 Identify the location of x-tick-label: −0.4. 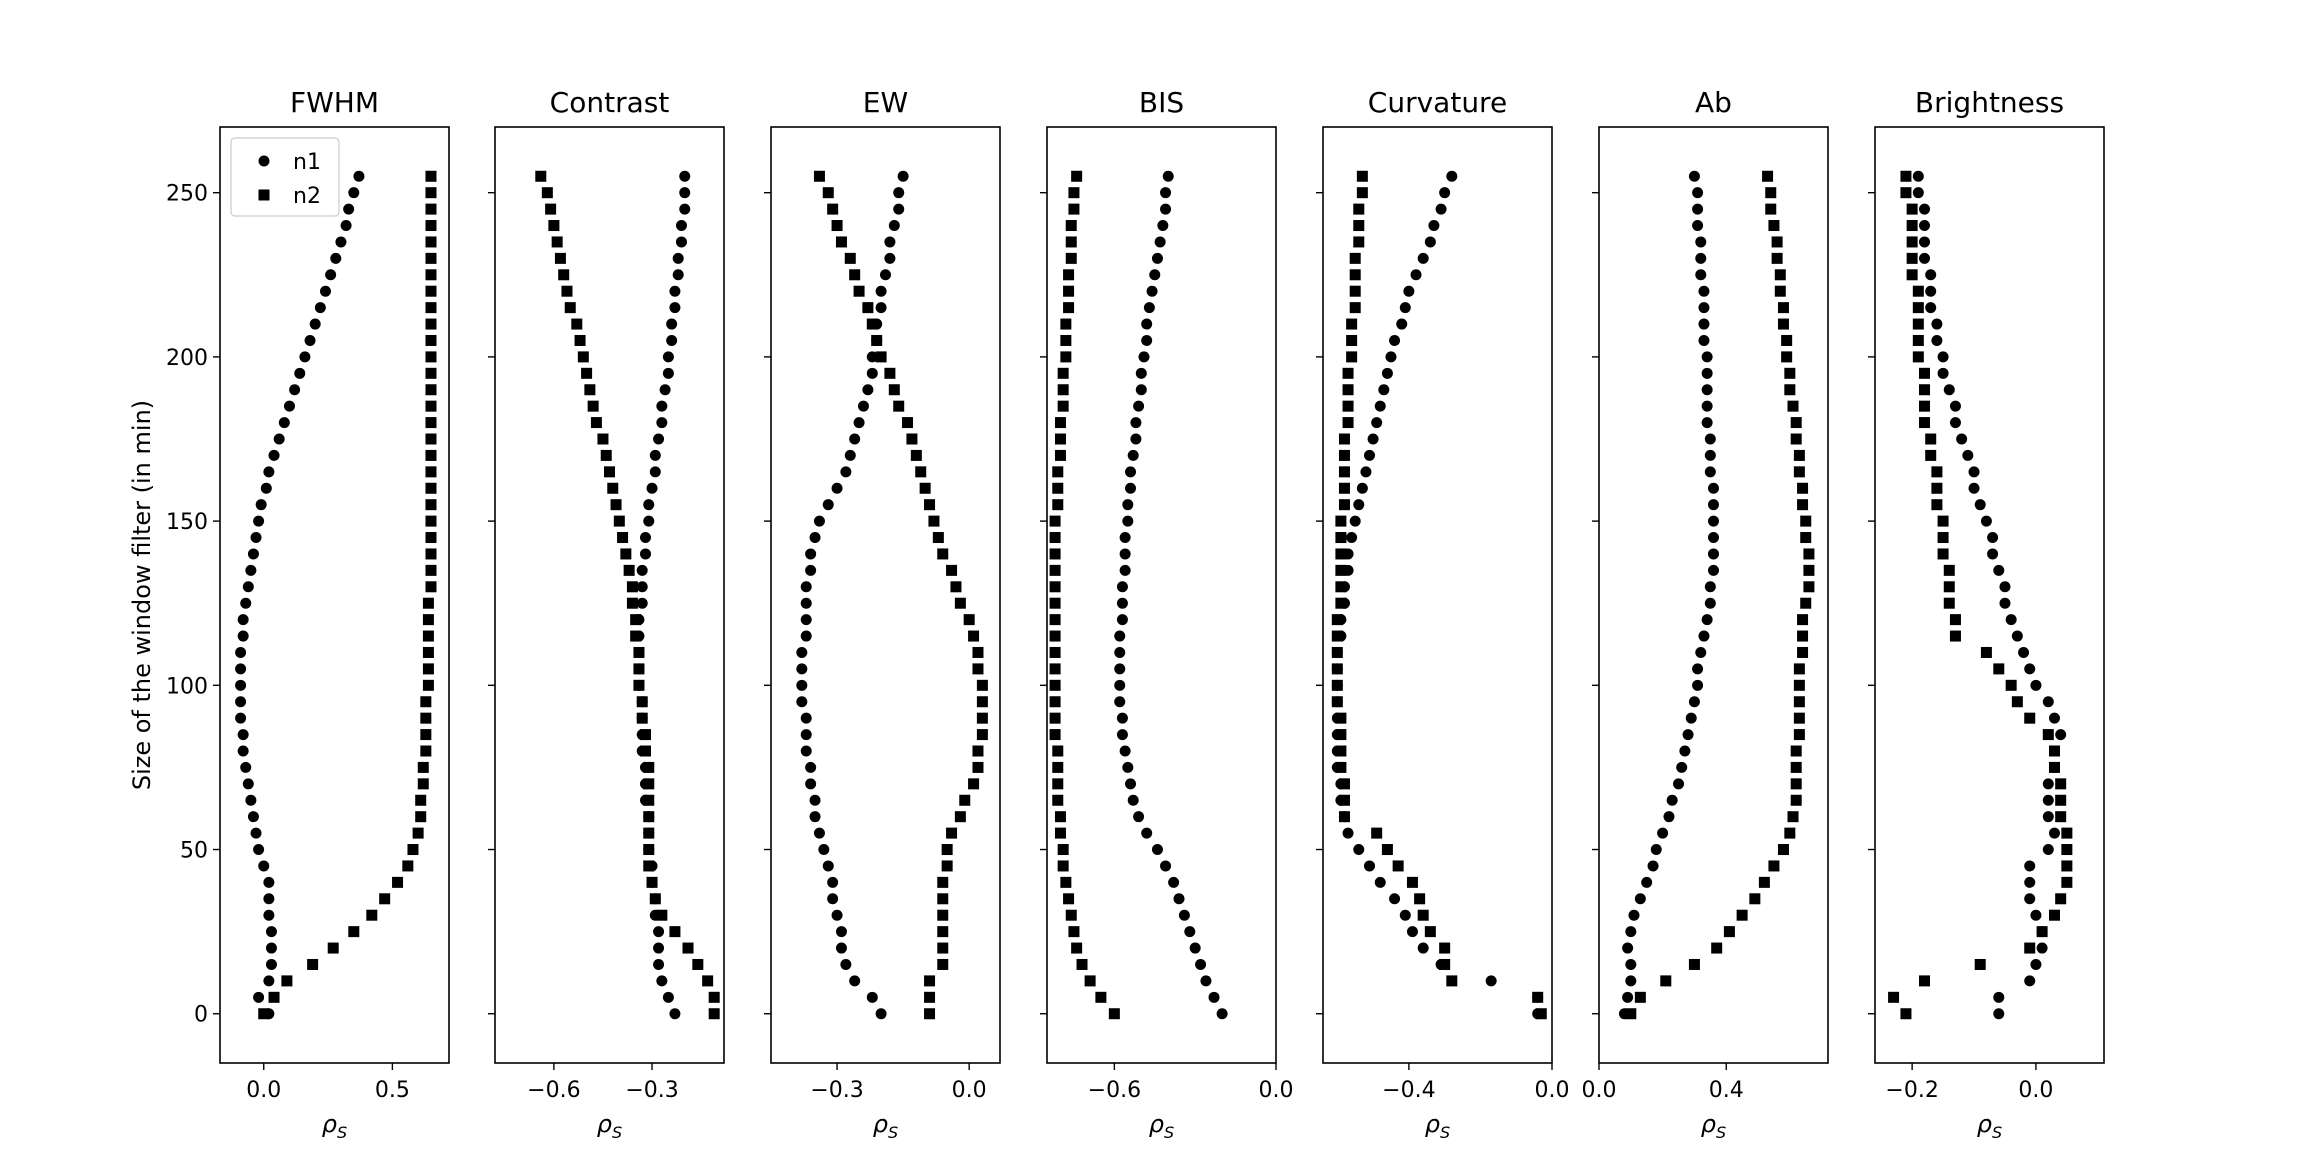
(1408, 1090).